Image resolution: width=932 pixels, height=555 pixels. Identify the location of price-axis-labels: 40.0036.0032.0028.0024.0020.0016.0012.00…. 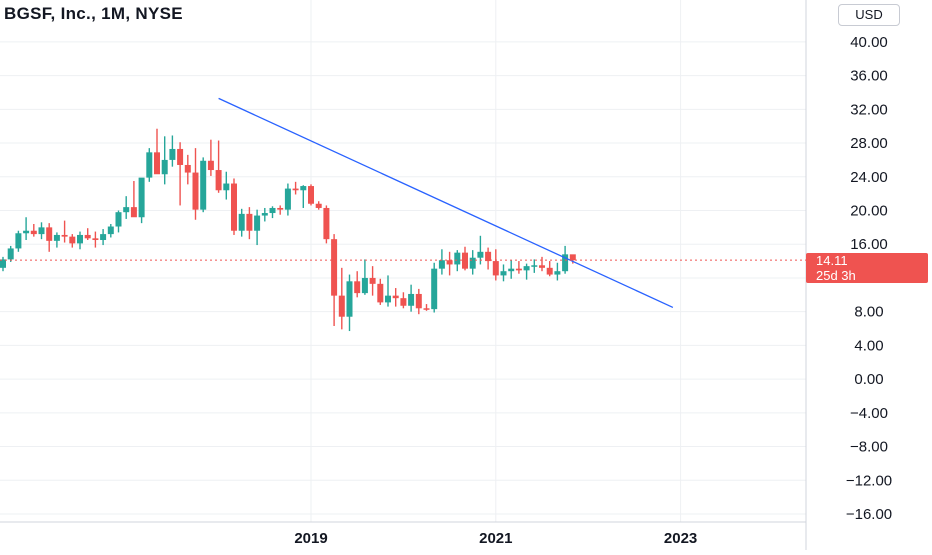
(869, 278).